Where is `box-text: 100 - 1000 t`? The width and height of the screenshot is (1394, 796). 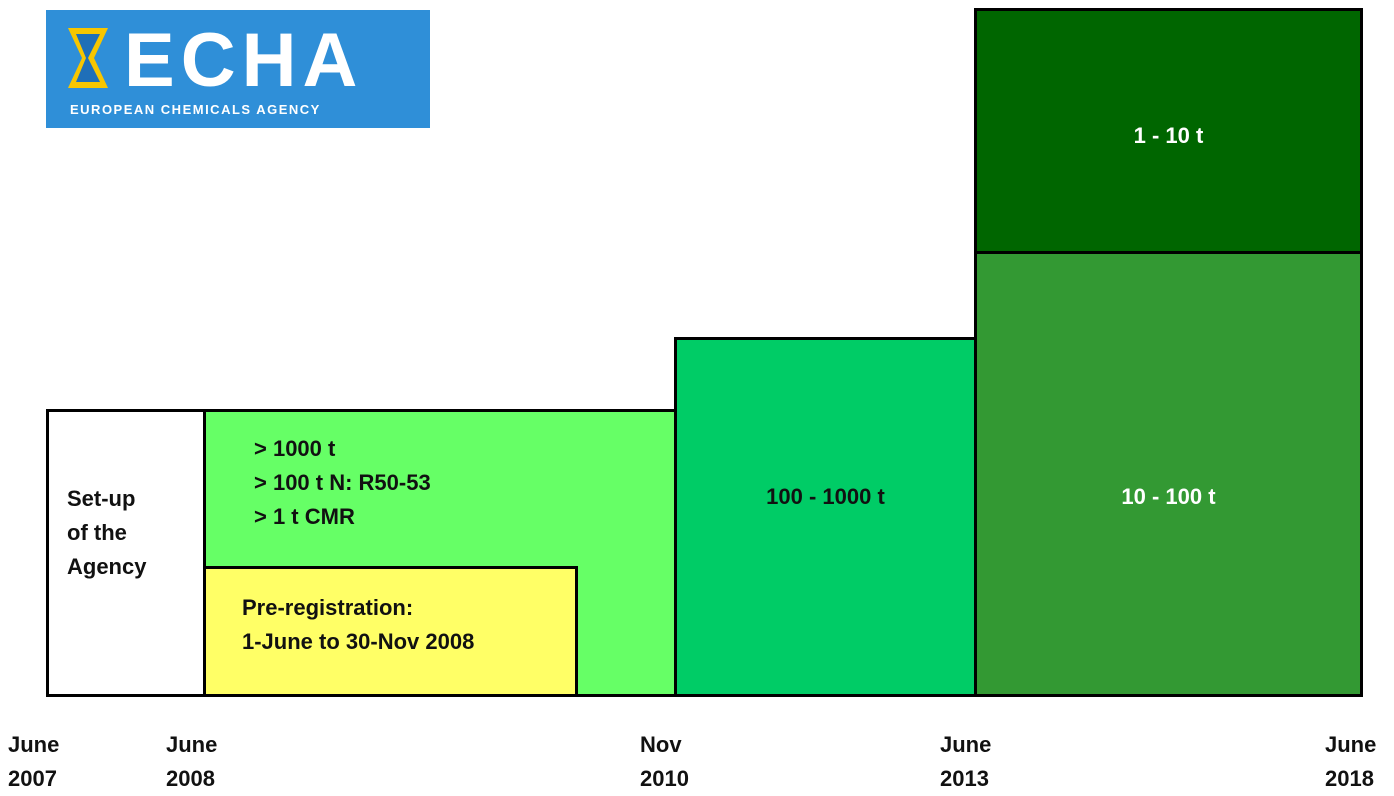
box-text: 100 - 1000 t is located at coordinates (825, 496).